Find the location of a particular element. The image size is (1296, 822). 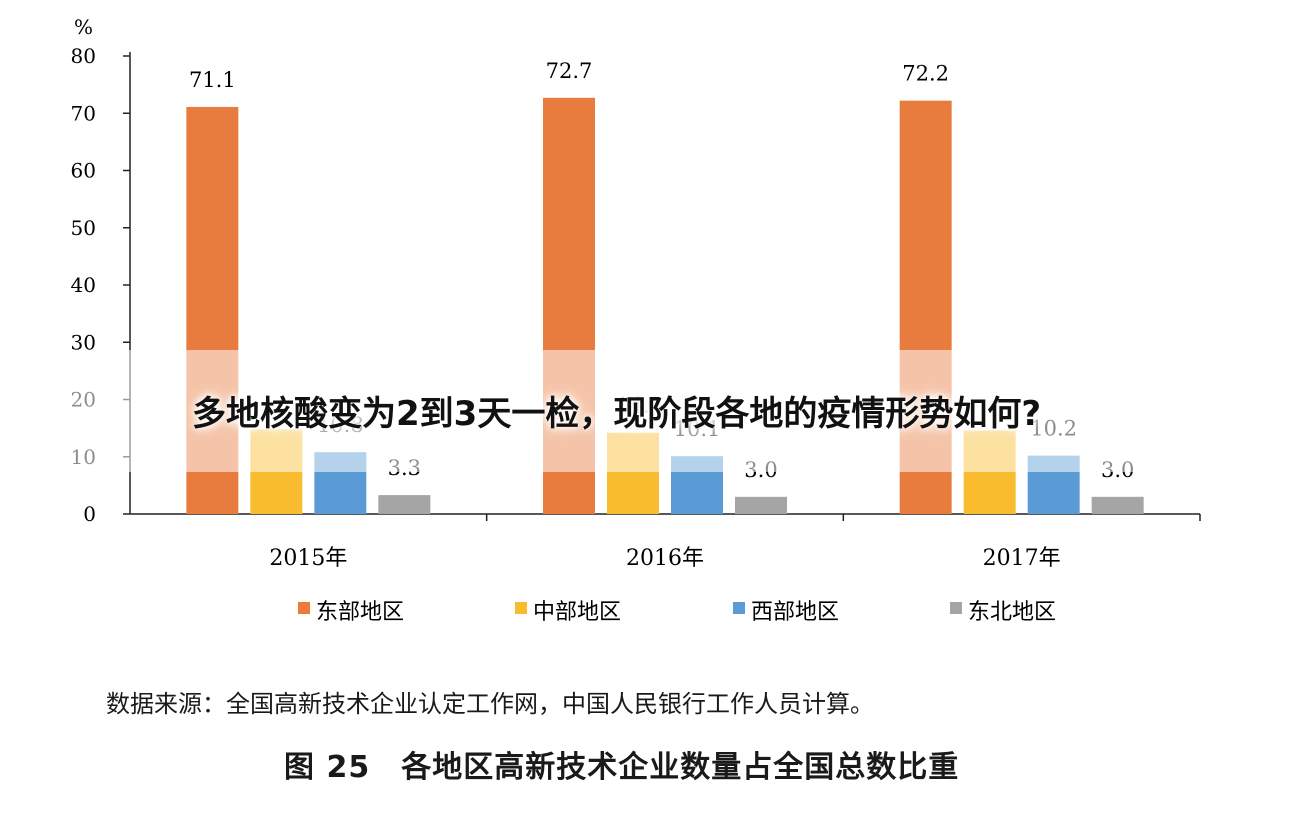

data-label: 72.7 is located at coordinates (569, 71).